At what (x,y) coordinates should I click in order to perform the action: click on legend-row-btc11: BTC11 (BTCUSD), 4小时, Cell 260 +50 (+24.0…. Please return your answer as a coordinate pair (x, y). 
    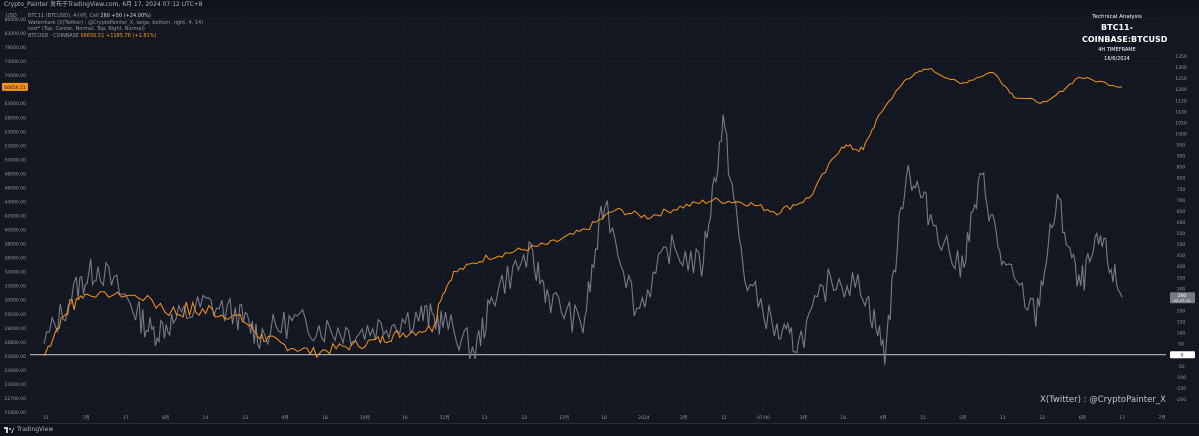
    Looking at the image, I should click on (115, 16).